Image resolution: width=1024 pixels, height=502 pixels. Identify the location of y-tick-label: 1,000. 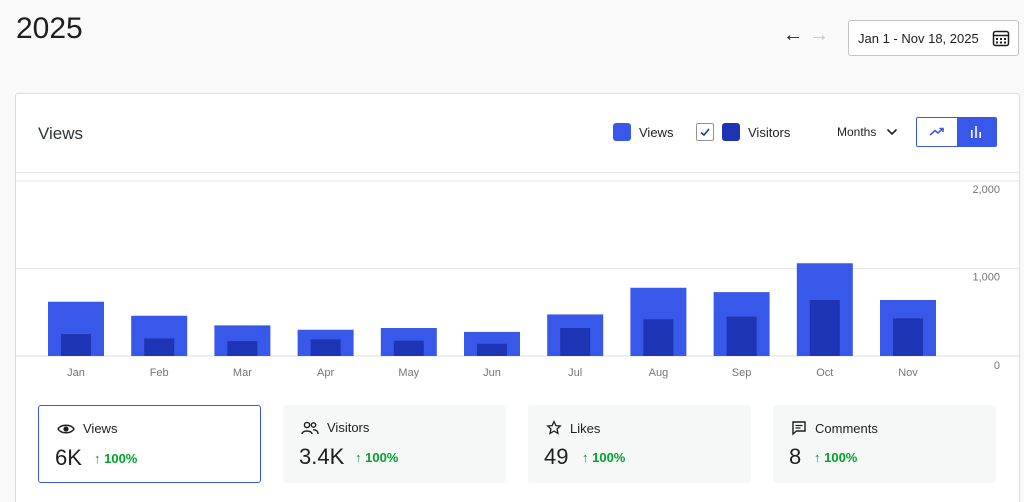
(986, 278).